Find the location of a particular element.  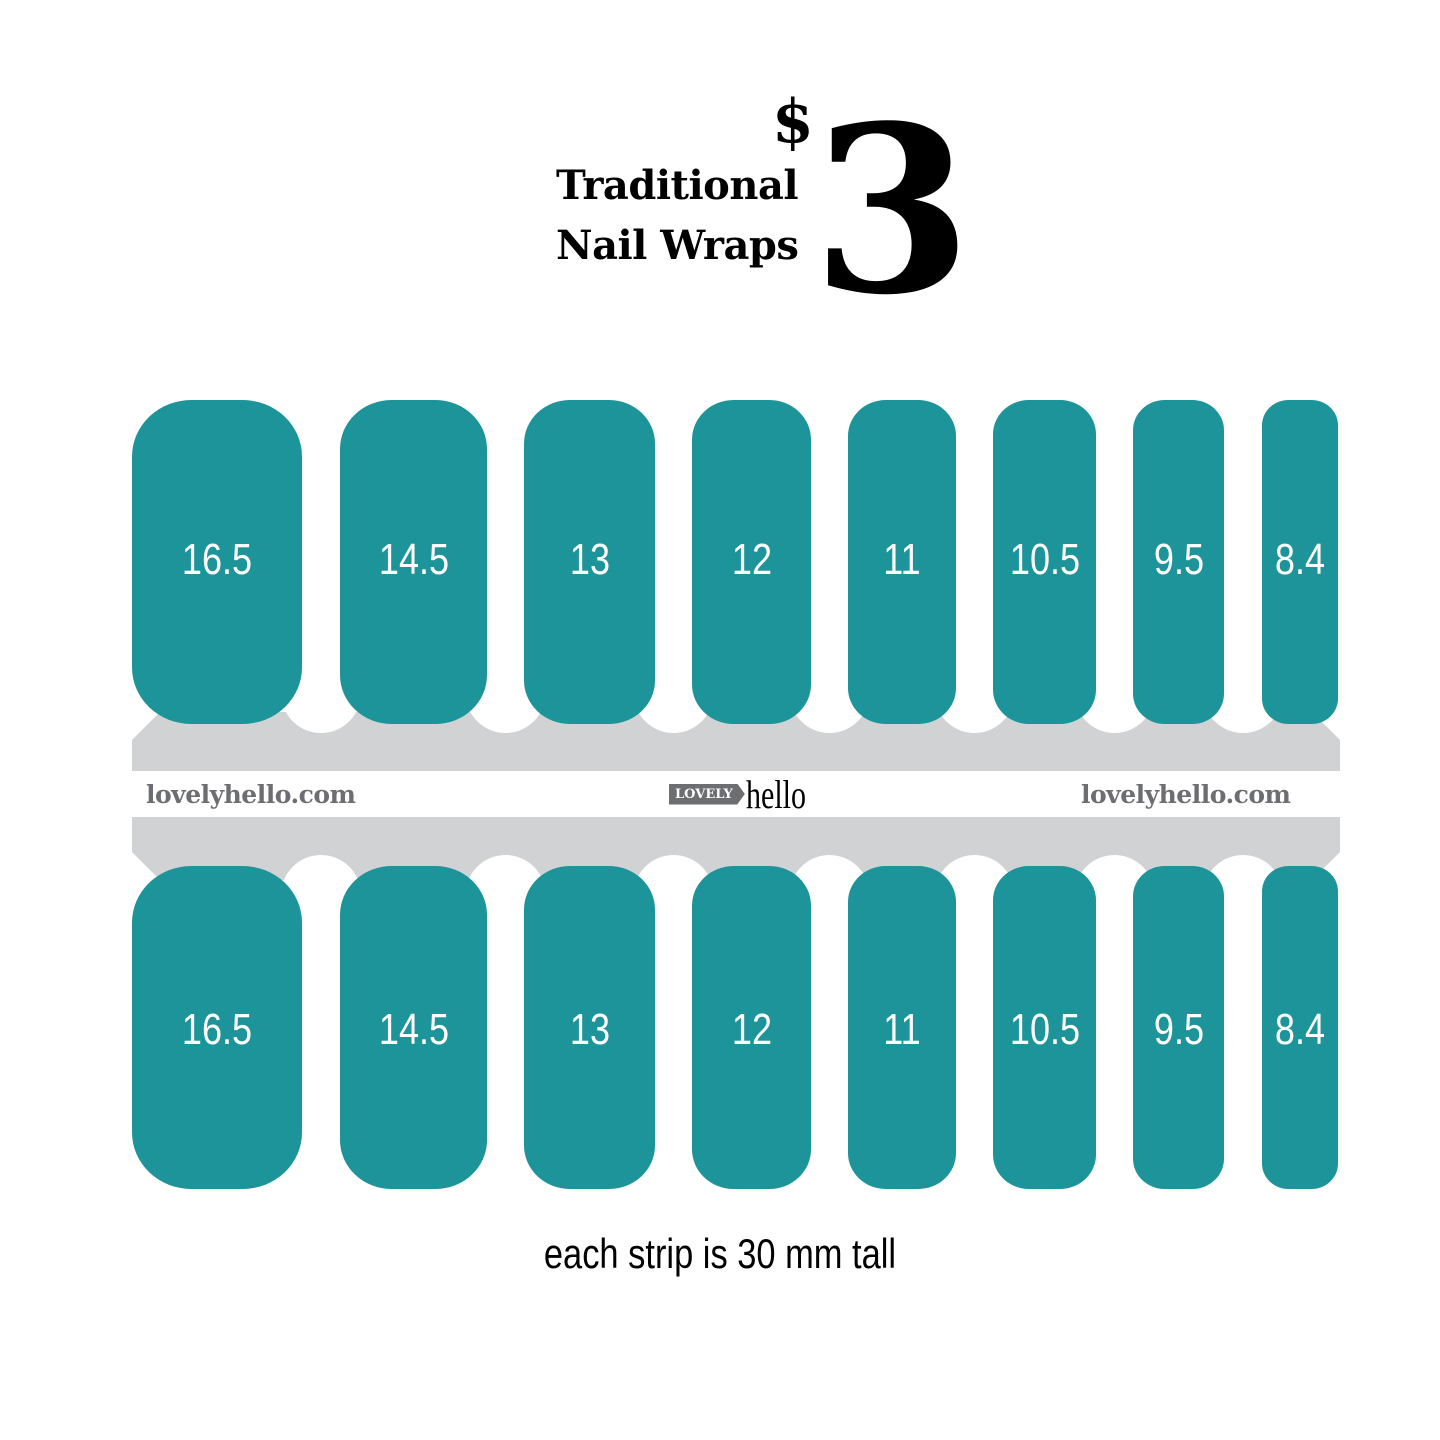

logo-word: hello is located at coordinates (775, 794).